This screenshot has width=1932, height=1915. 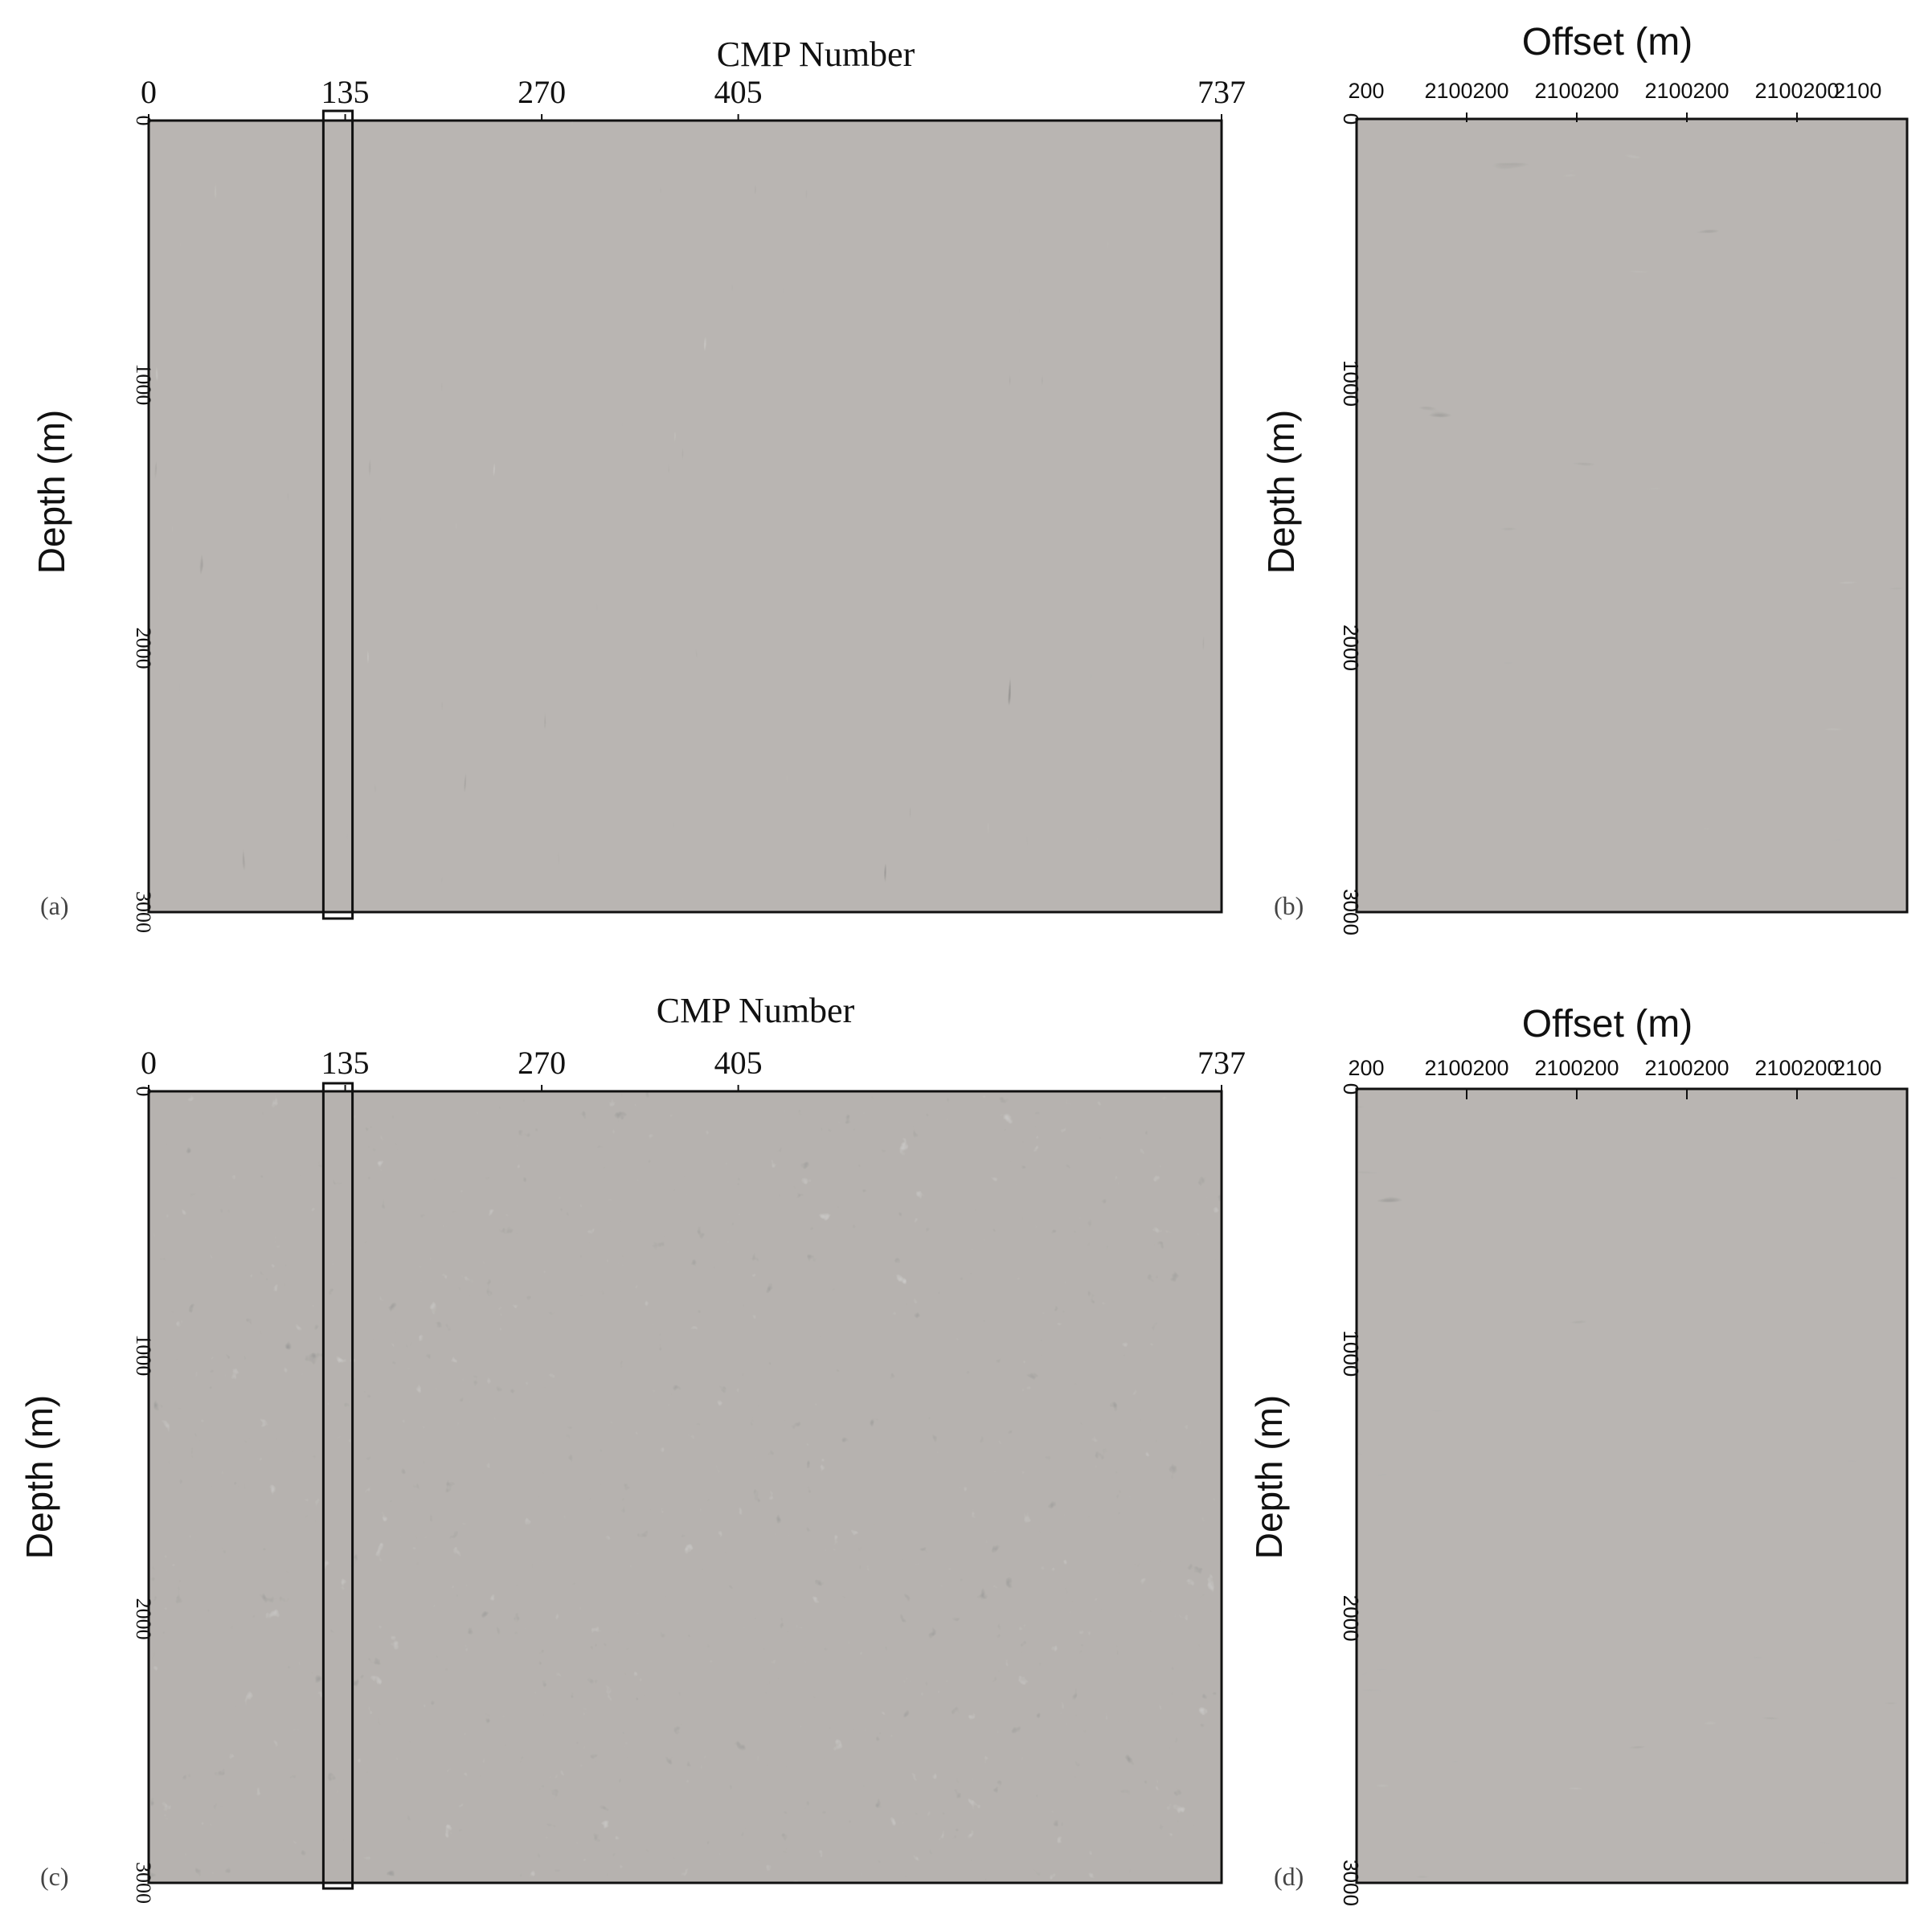 I want to click on panel-d-tag: (d), so click(x=1289, y=1877).